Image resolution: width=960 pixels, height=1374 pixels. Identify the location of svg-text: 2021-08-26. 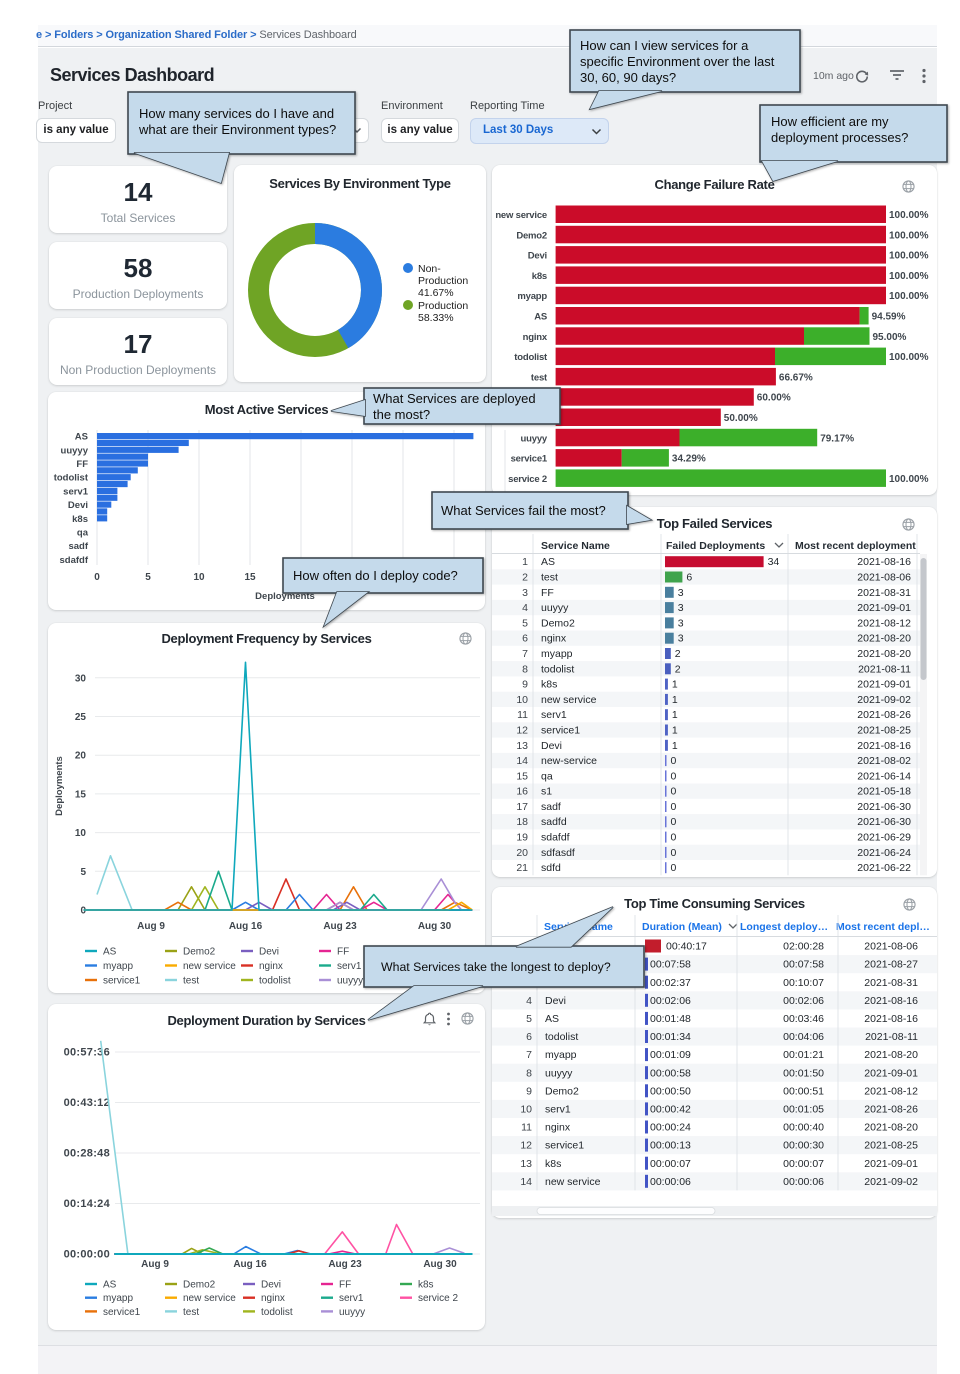
(891, 1110).